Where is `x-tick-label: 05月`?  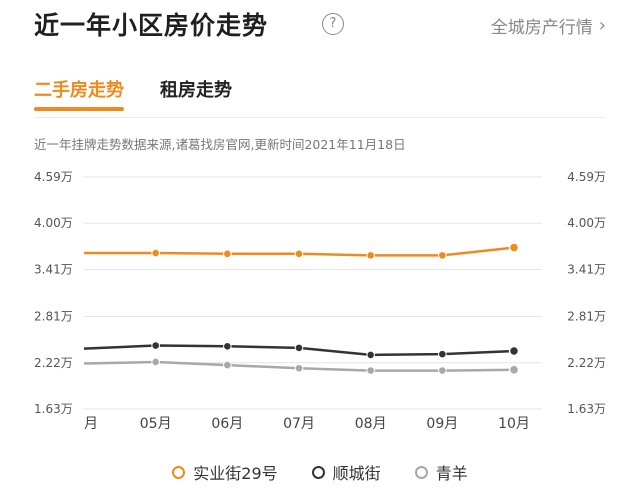 x-tick-label: 05月 is located at coordinates (156, 424).